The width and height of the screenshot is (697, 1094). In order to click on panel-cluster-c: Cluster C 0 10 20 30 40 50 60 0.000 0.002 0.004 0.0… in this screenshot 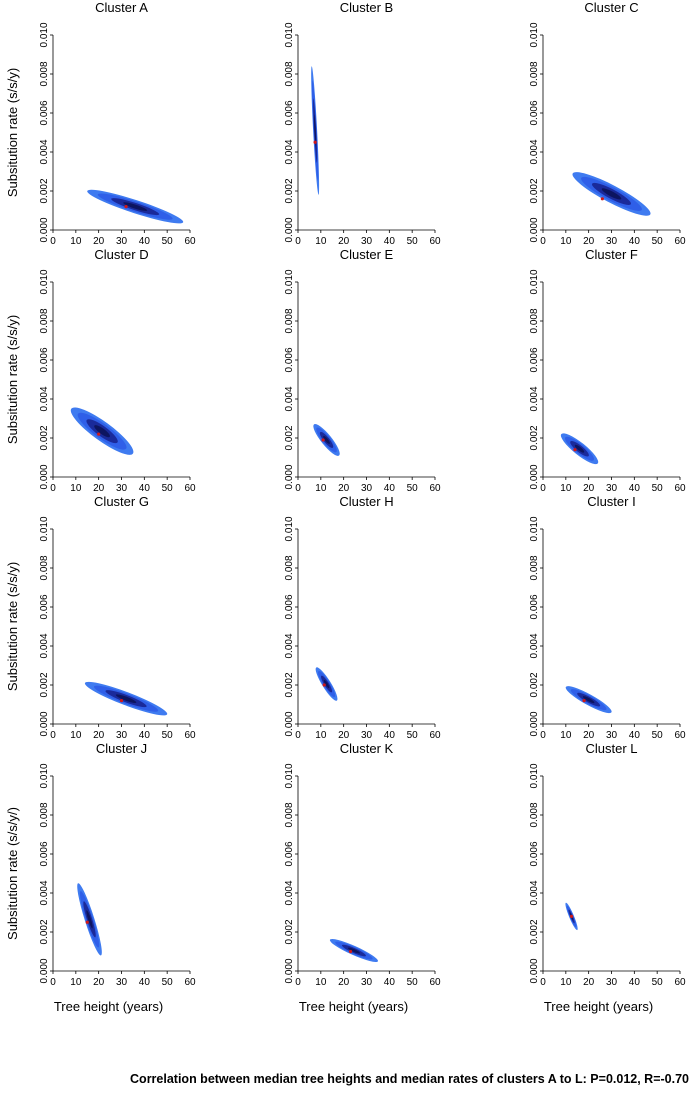, I will do `click(607, 123)`.